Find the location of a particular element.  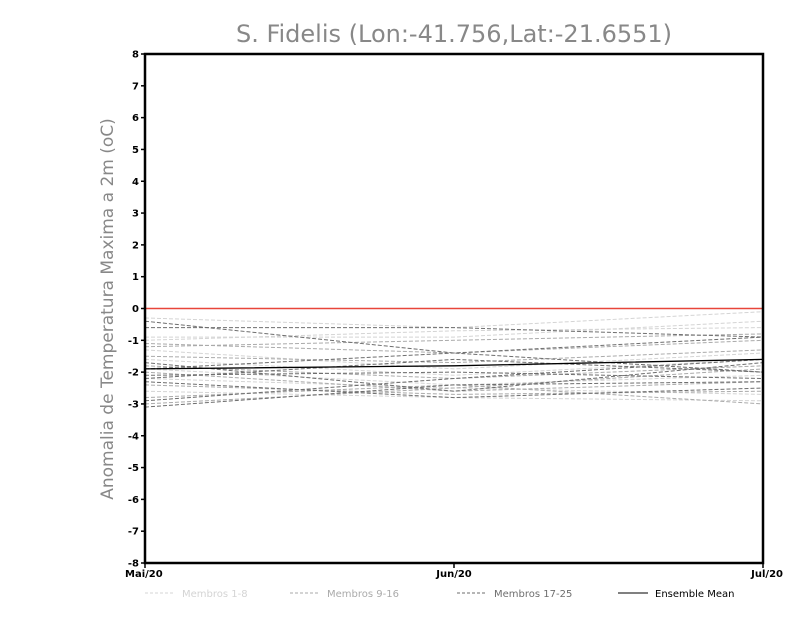

y-tick-label: -4 is located at coordinates (133, 436).